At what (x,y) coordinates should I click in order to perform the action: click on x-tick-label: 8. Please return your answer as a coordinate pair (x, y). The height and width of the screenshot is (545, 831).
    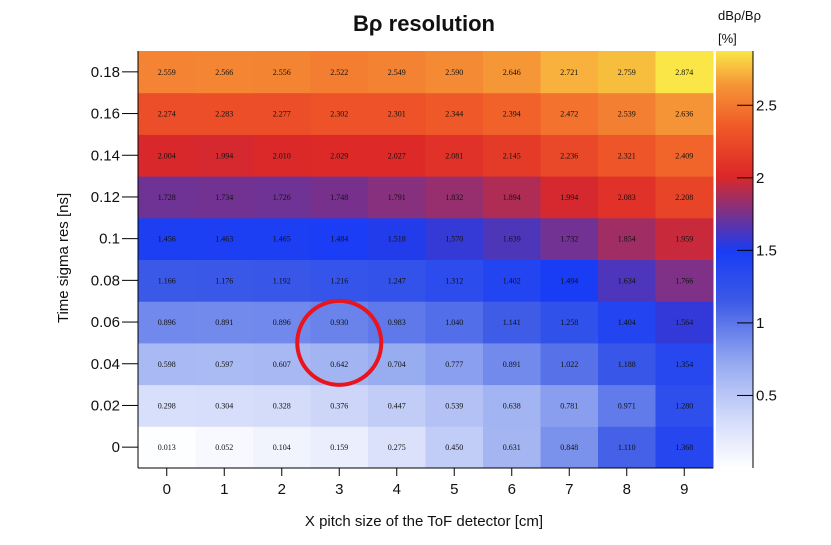
    Looking at the image, I should click on (627, 489).